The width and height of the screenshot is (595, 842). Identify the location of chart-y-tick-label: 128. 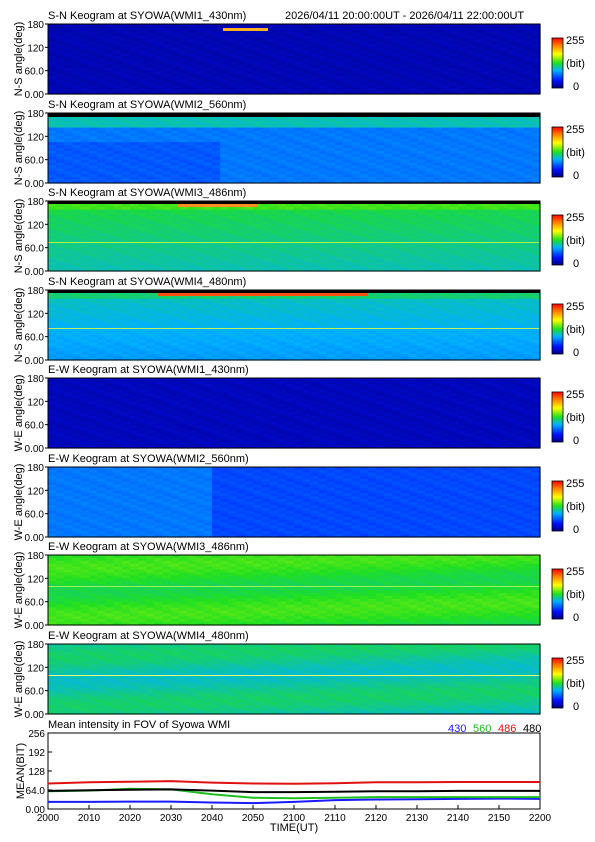
(36, 772).